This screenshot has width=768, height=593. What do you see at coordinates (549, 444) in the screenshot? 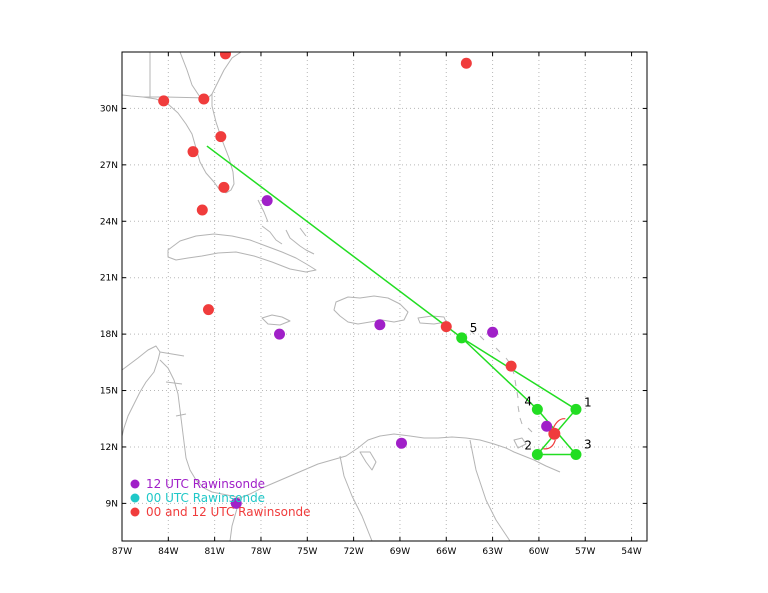
I see `storm-arm-south` at bounding box center [549, 444].